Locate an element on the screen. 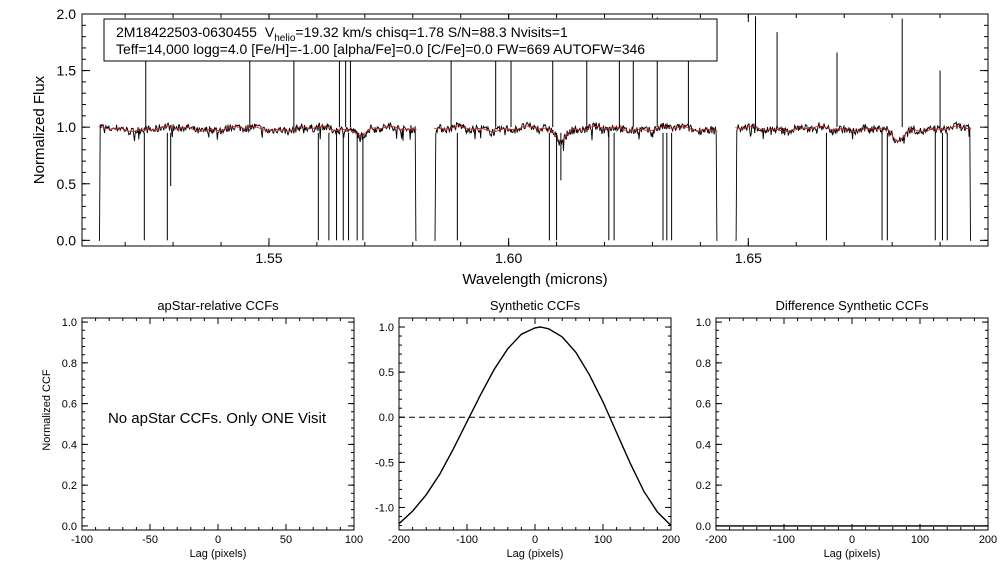  apstar-ccf-ticks: -100 -50 0 50 100 0.0 0.2 0.4 0.6 0.8 1.0 is located at coordinates (212, 431).